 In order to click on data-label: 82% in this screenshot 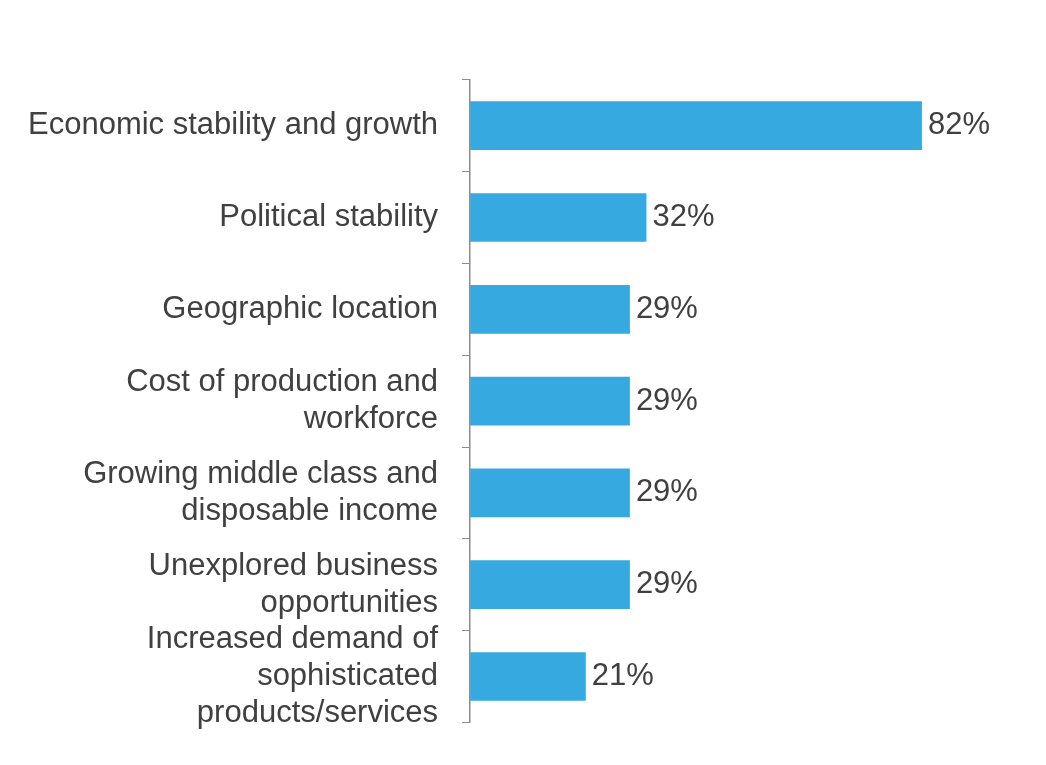, I will do `click(958, 124)`.